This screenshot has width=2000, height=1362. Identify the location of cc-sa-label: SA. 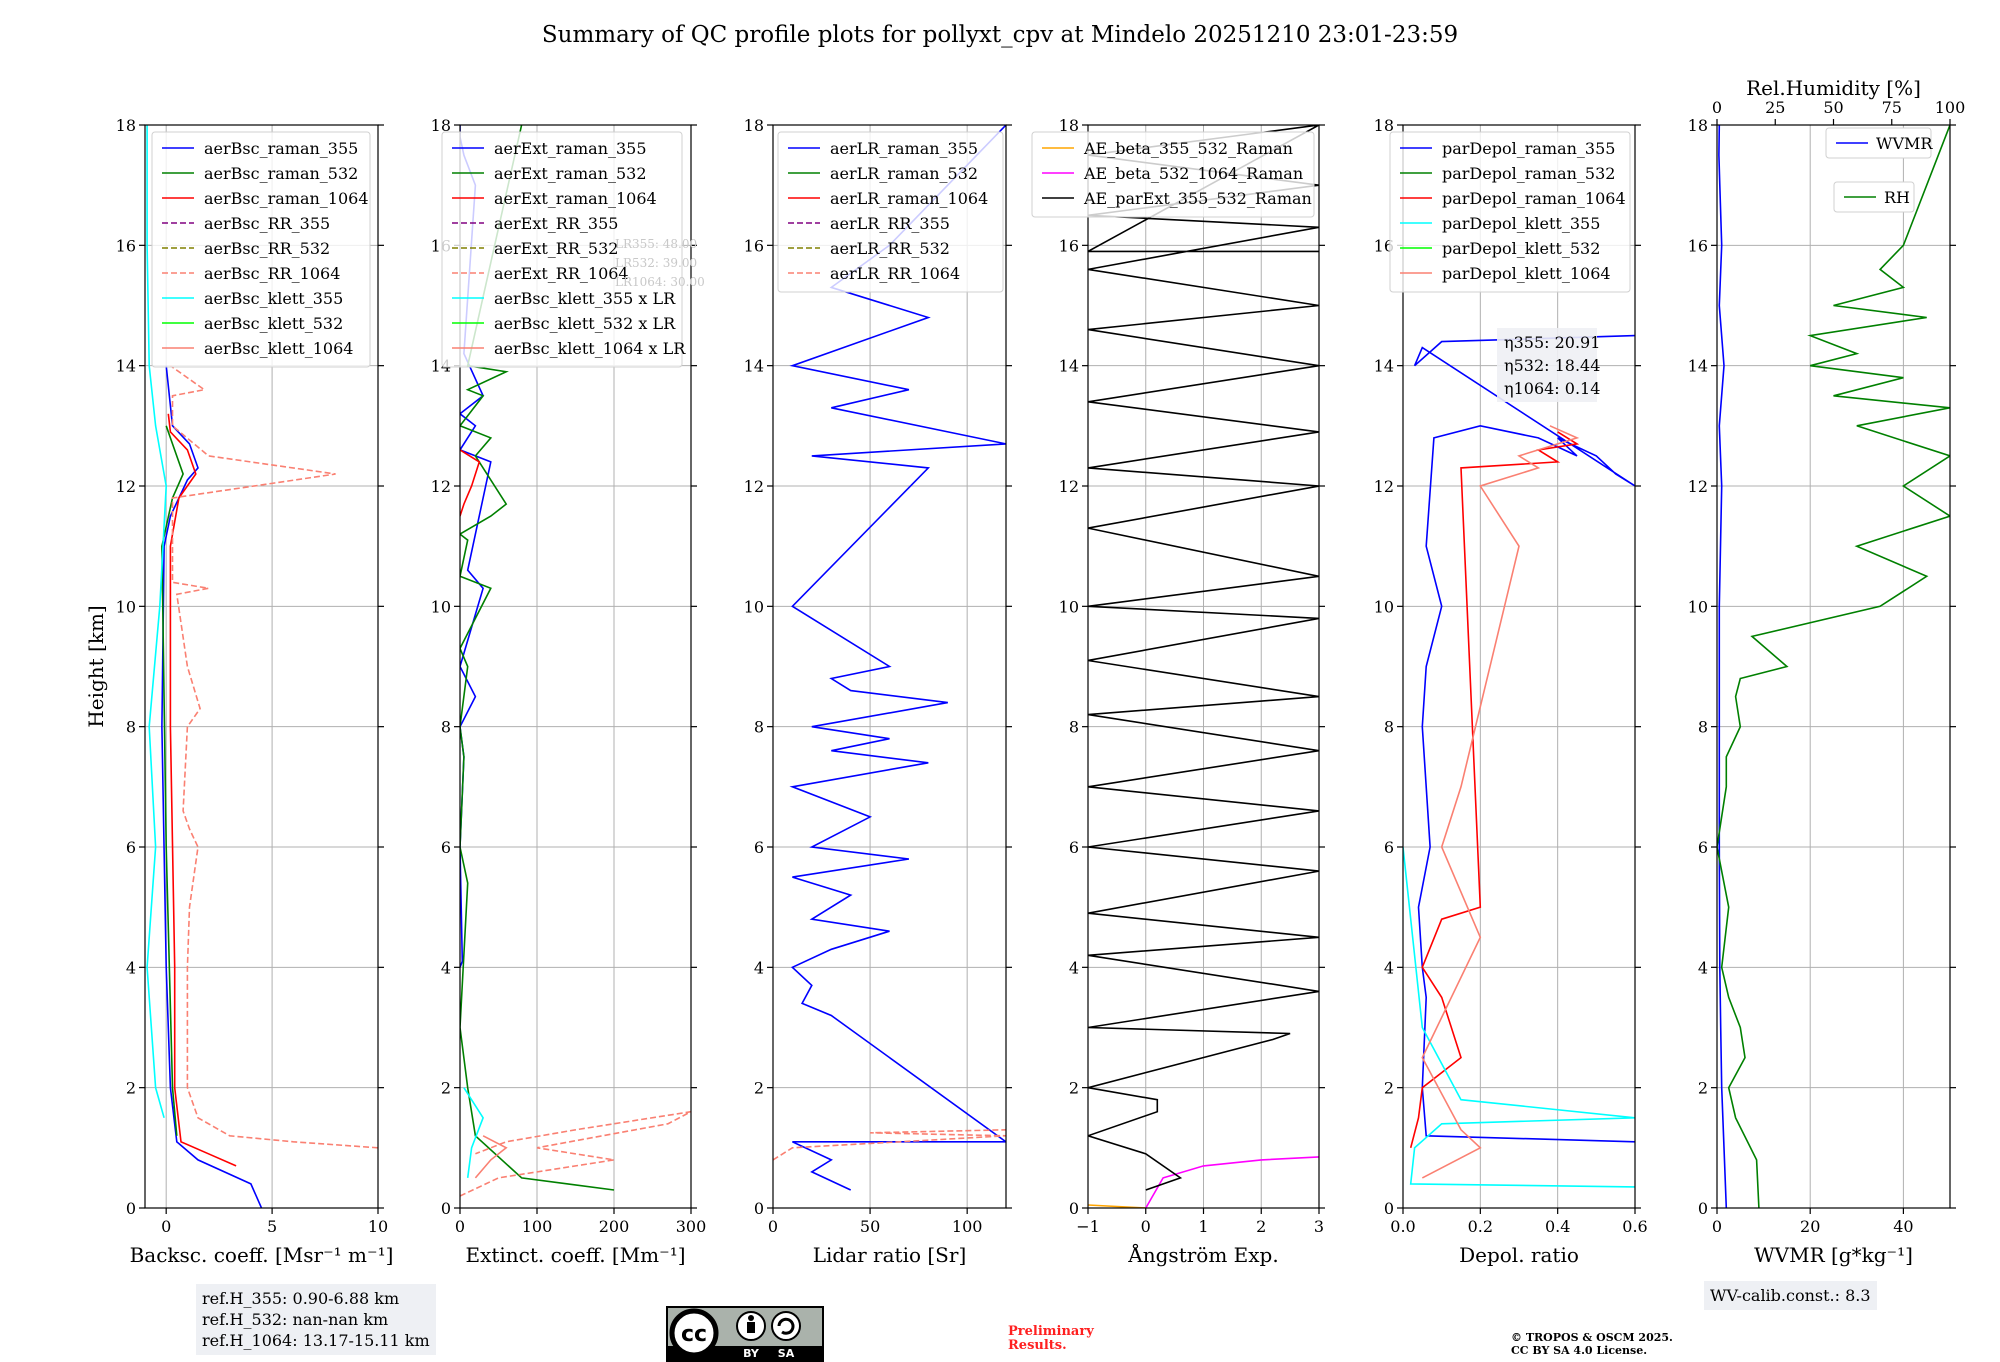
(786, 1353).